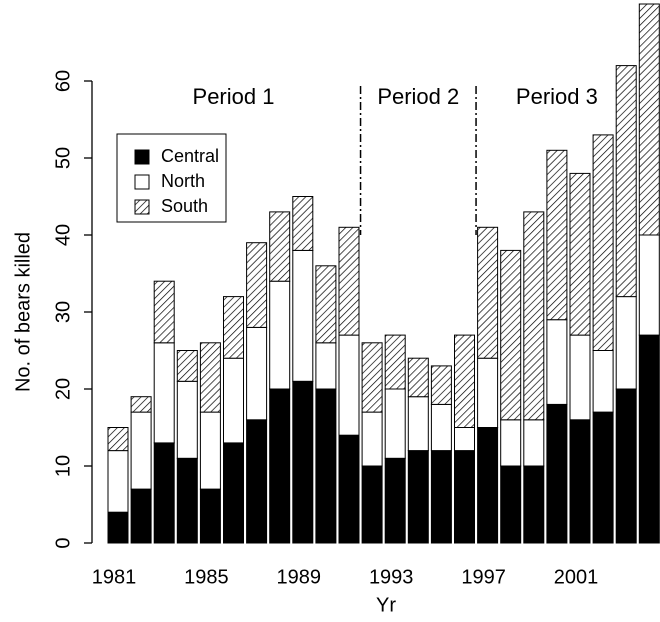 This screenshot has height=622, width=660. Describe the element at coordinates (183, 181) in the screenshot. I see `legend-label: North` at that location.